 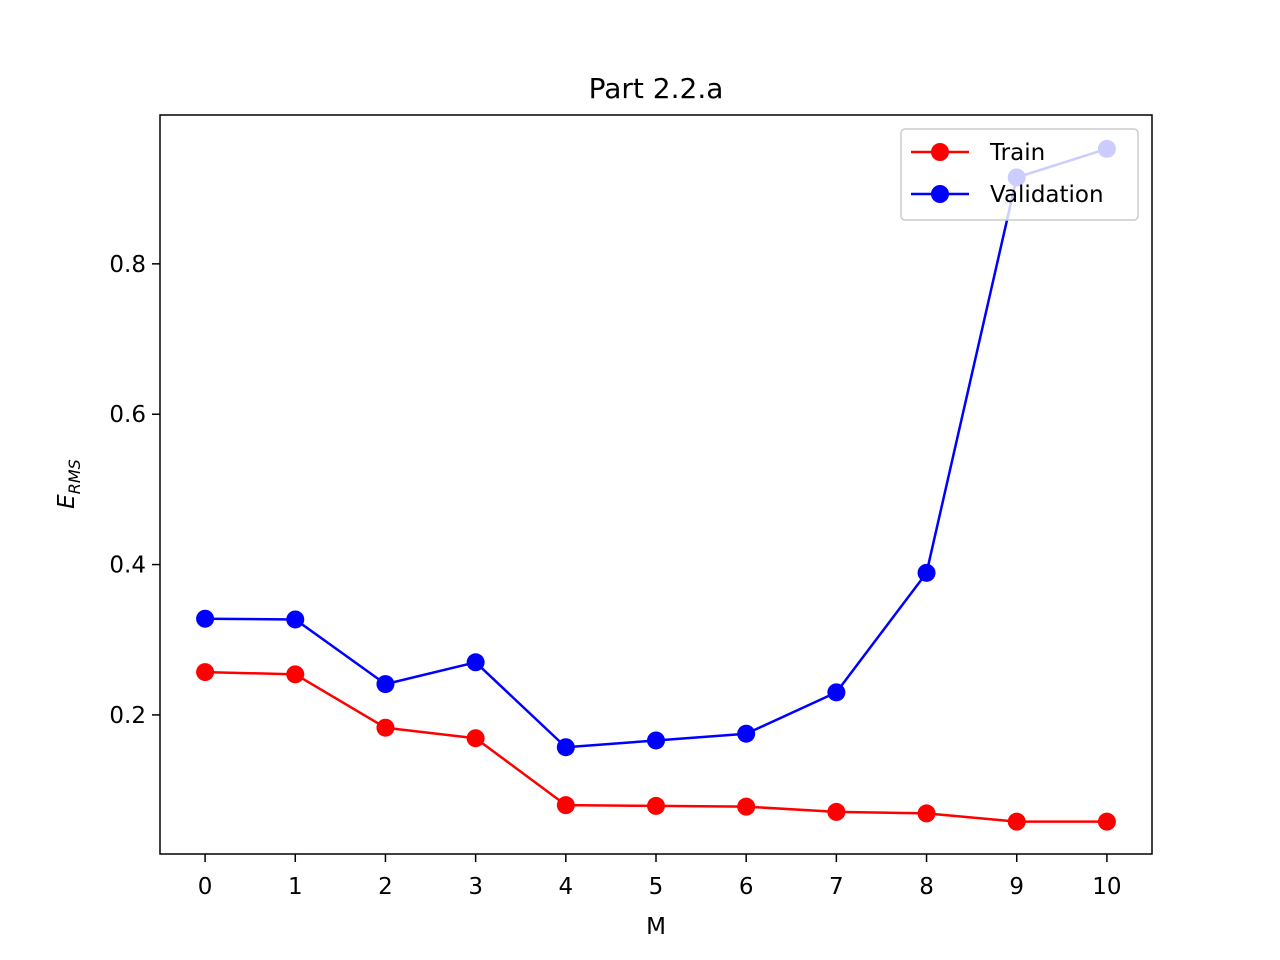 I want to click on x-tick-label: 5, so click(x=656, y=887).